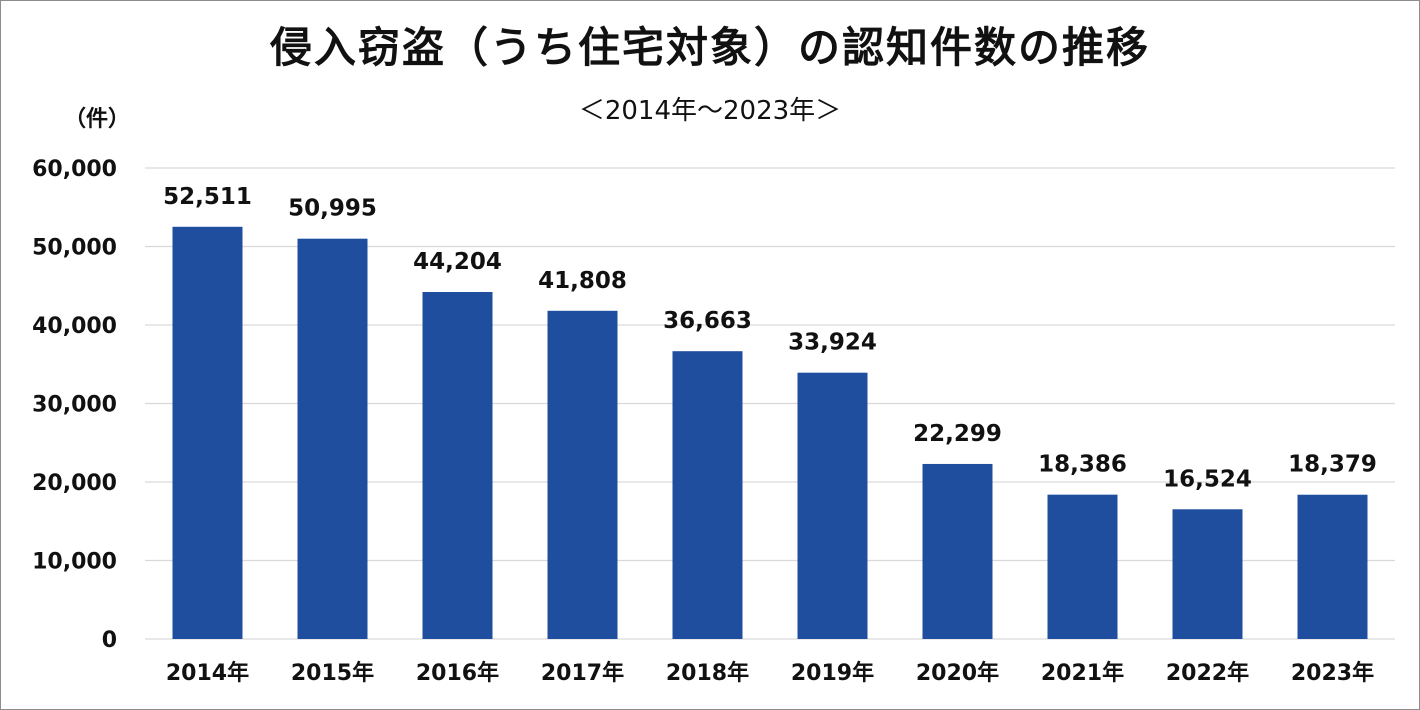  I want to click on x-tick-label: 2019年, so click(832, 673).